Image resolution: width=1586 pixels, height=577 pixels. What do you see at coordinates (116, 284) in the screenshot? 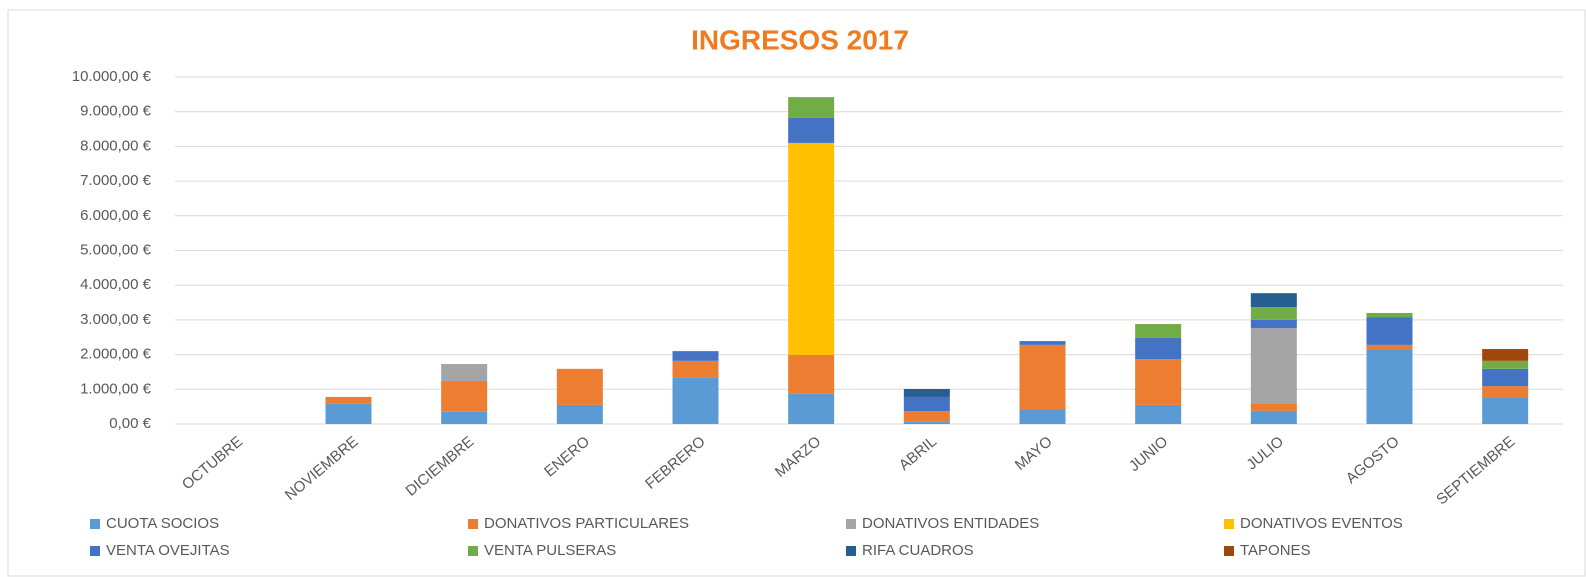
I see `y-tick-label: 4.000,00 €` at bounding box center [116, 284].